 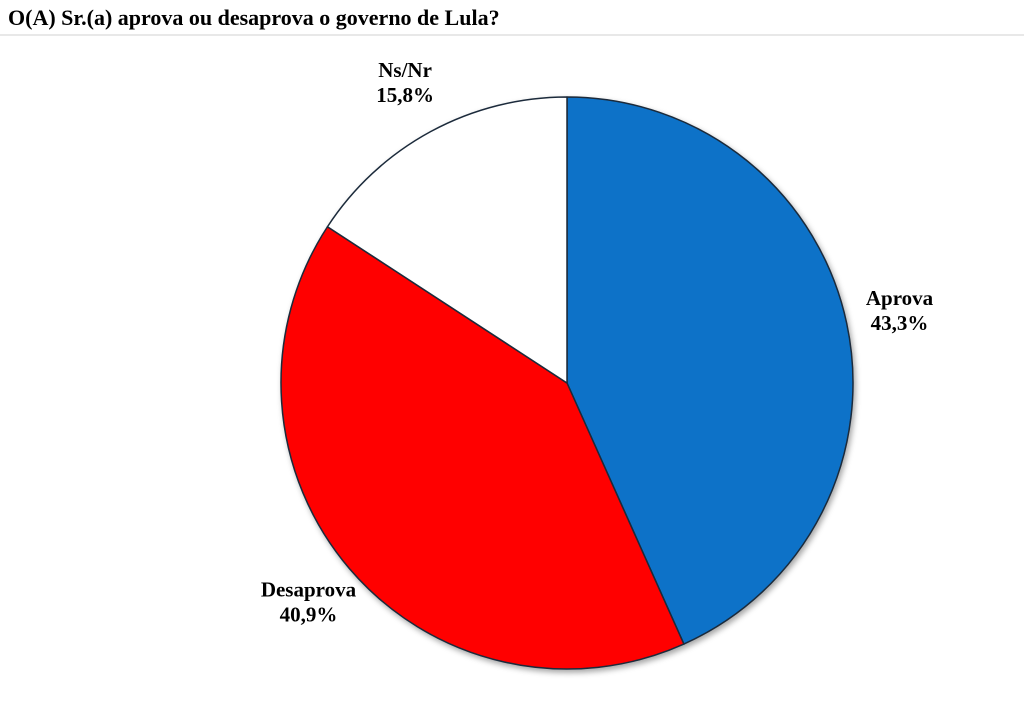 I want to click on slice-label: Ns/Nr, so click(x=405, y=70).